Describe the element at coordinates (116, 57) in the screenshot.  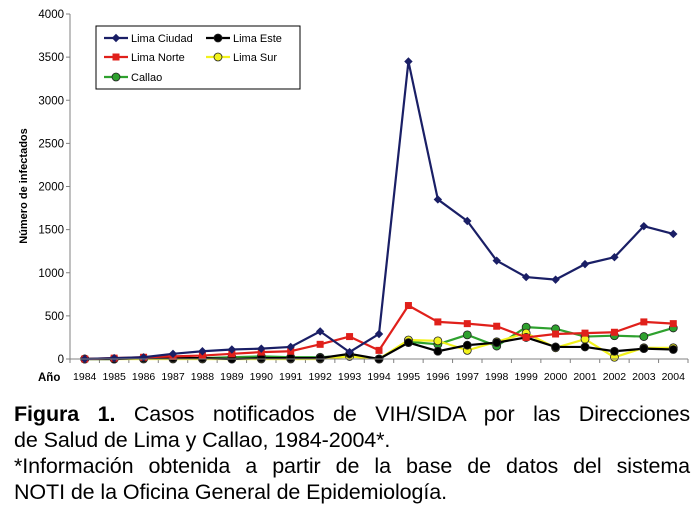
I see `legend-marker-lima-norte` at that location.